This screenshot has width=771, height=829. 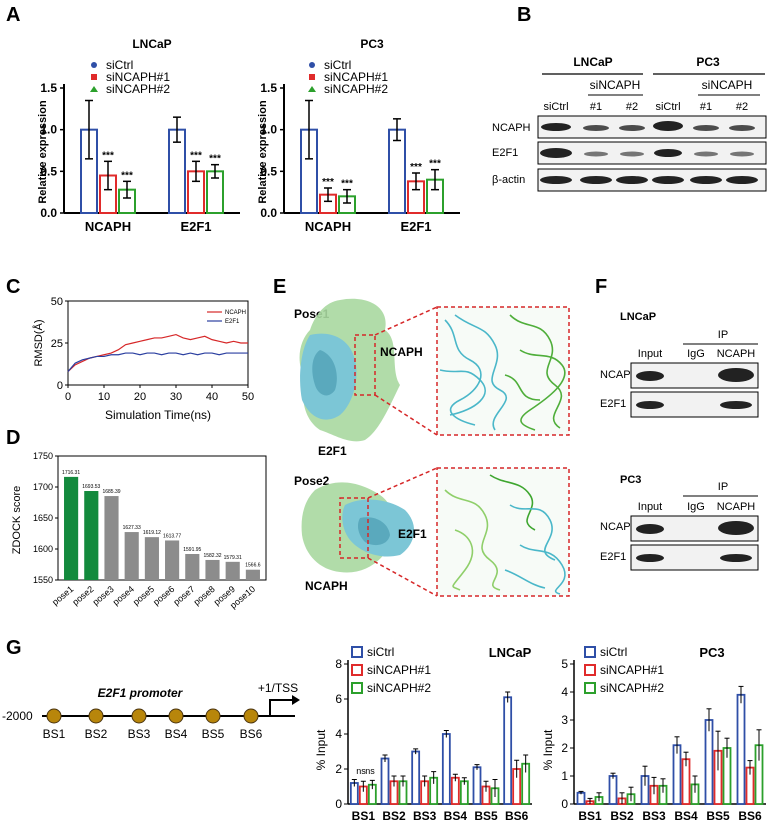 I want to click on pose2-protein-surface, so click(x=358, y=527).